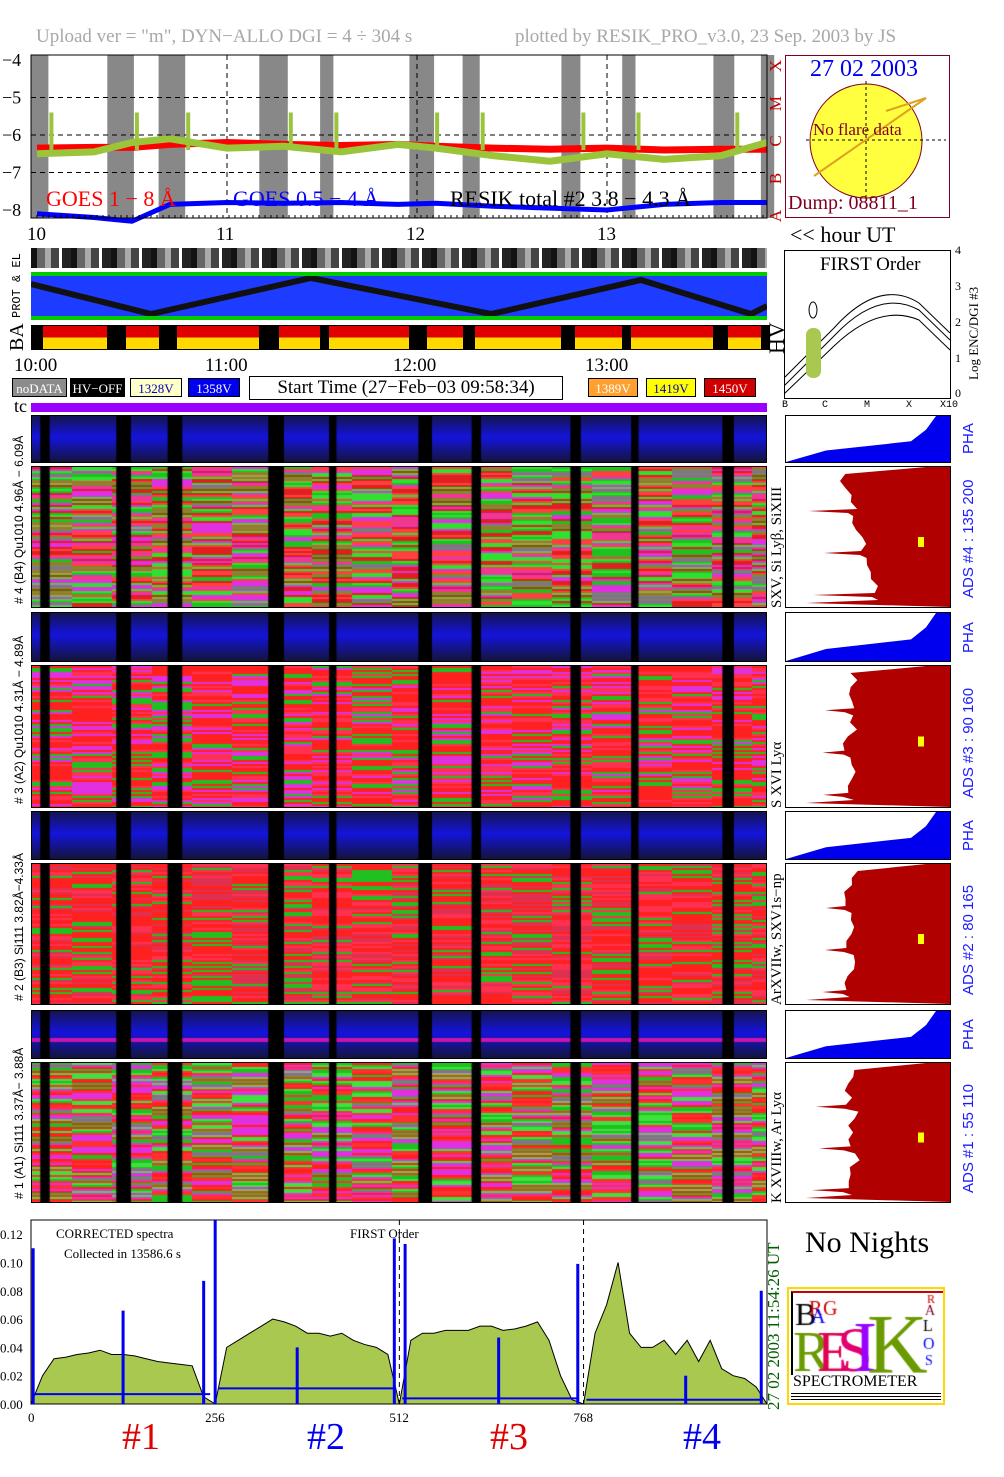 The width and height of the screenshot is (1004, 1477). Describe the element at coordinates (111, 198) in the screenshot. I see `legend-goes-long: GOES 1 − 8 Å` at that location.